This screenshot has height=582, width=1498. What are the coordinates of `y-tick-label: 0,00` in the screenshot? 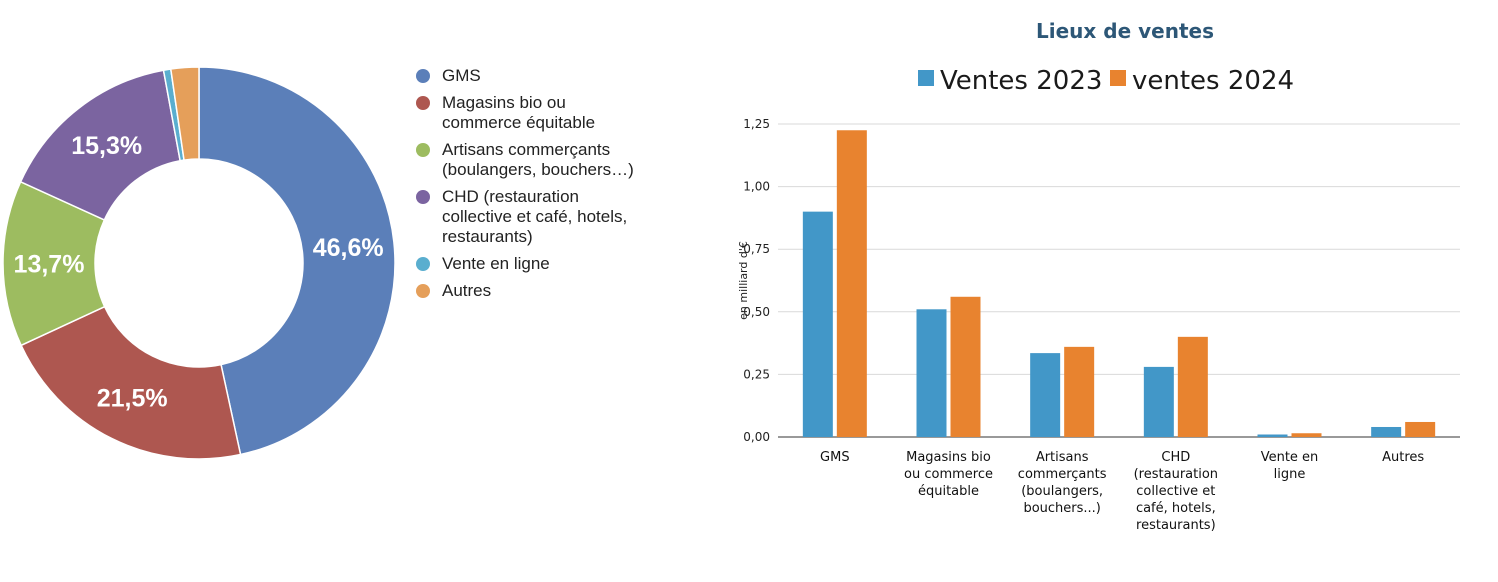 It's located at (756, 437).